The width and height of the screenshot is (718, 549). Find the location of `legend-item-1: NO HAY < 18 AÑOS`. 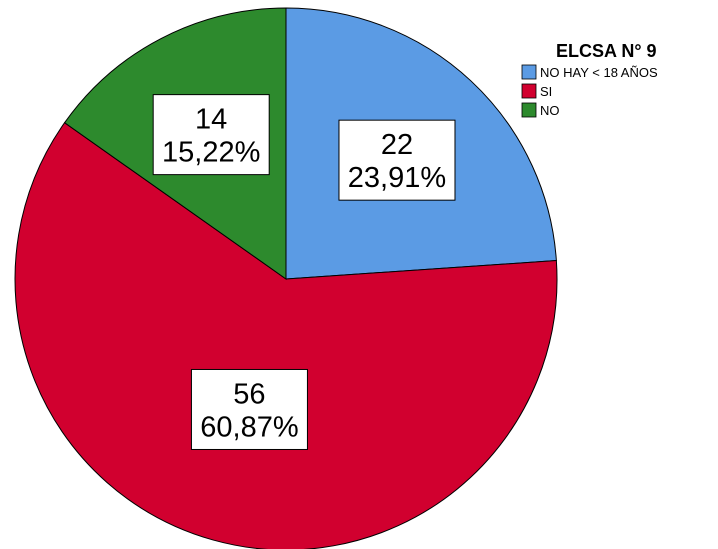

legend-item-1: NO HAY < 18 AÑOS is located at coordinates (589, 72).